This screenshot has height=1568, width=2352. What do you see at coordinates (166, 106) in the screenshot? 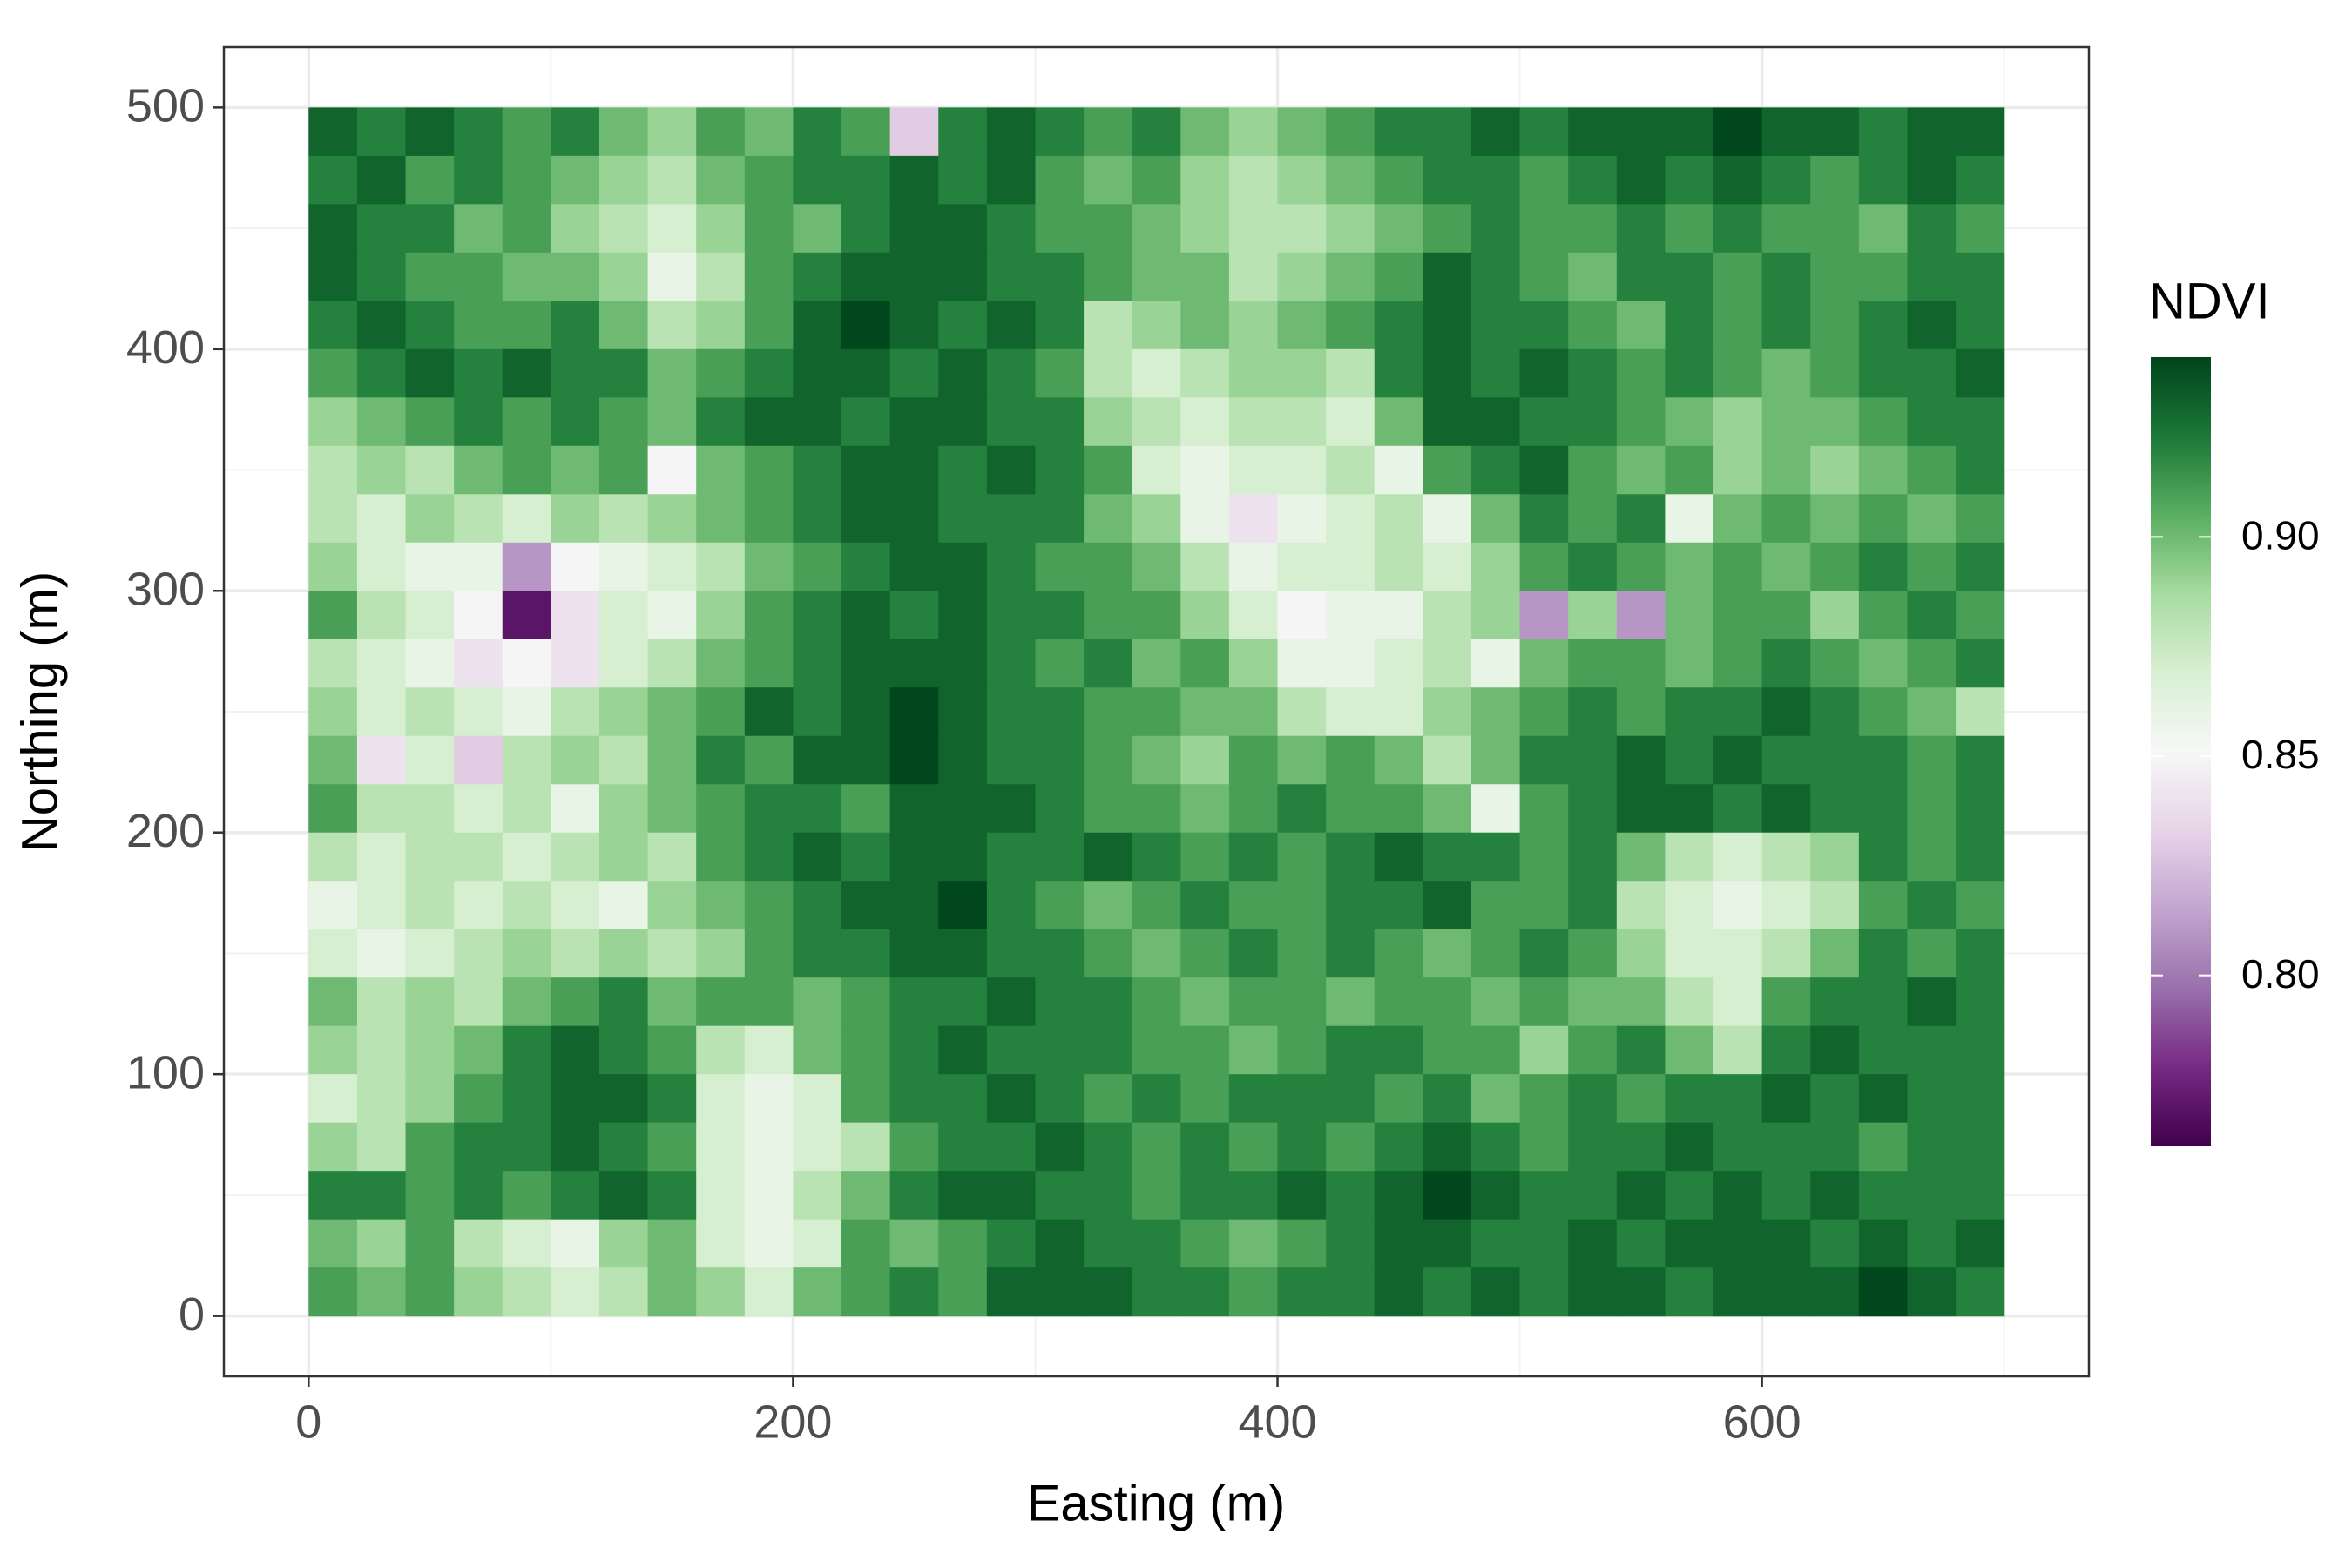
I see `y-tick-label: 500` at bounding box center [166, 106].